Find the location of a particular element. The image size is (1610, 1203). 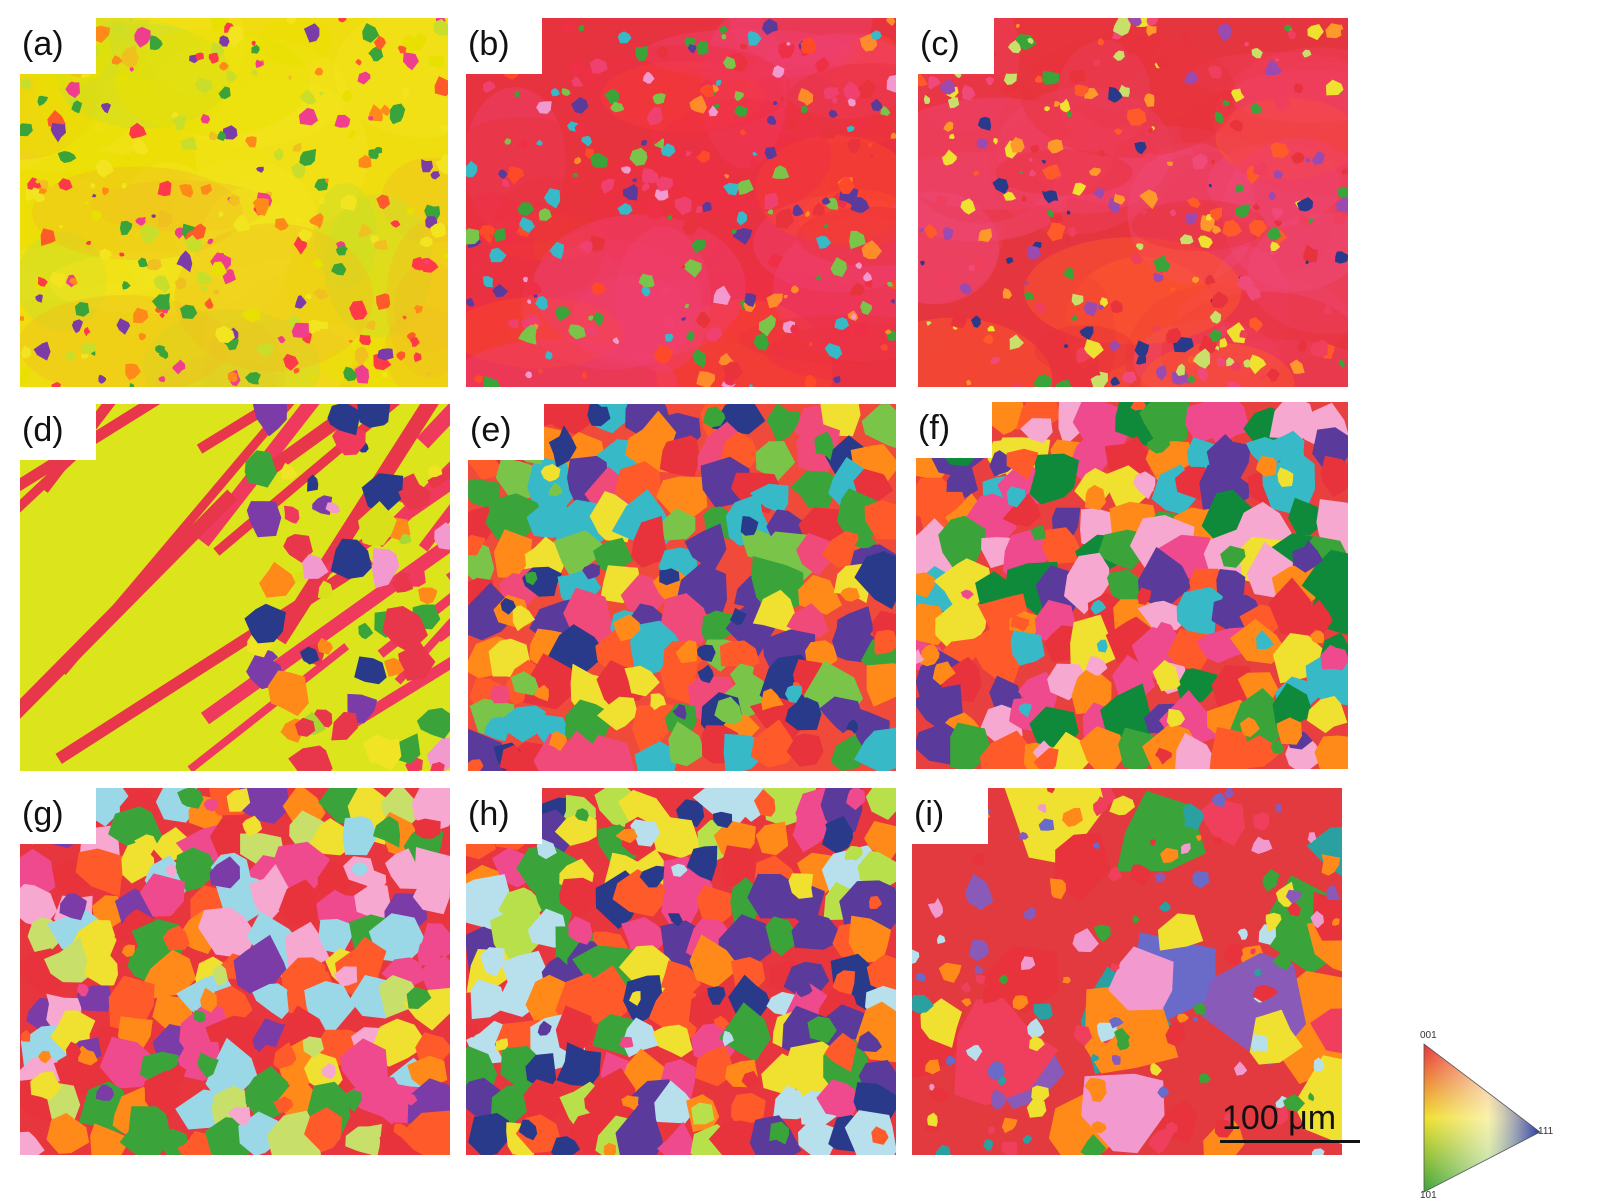

label-box-e: (e) is located at coordinates (506, 432).